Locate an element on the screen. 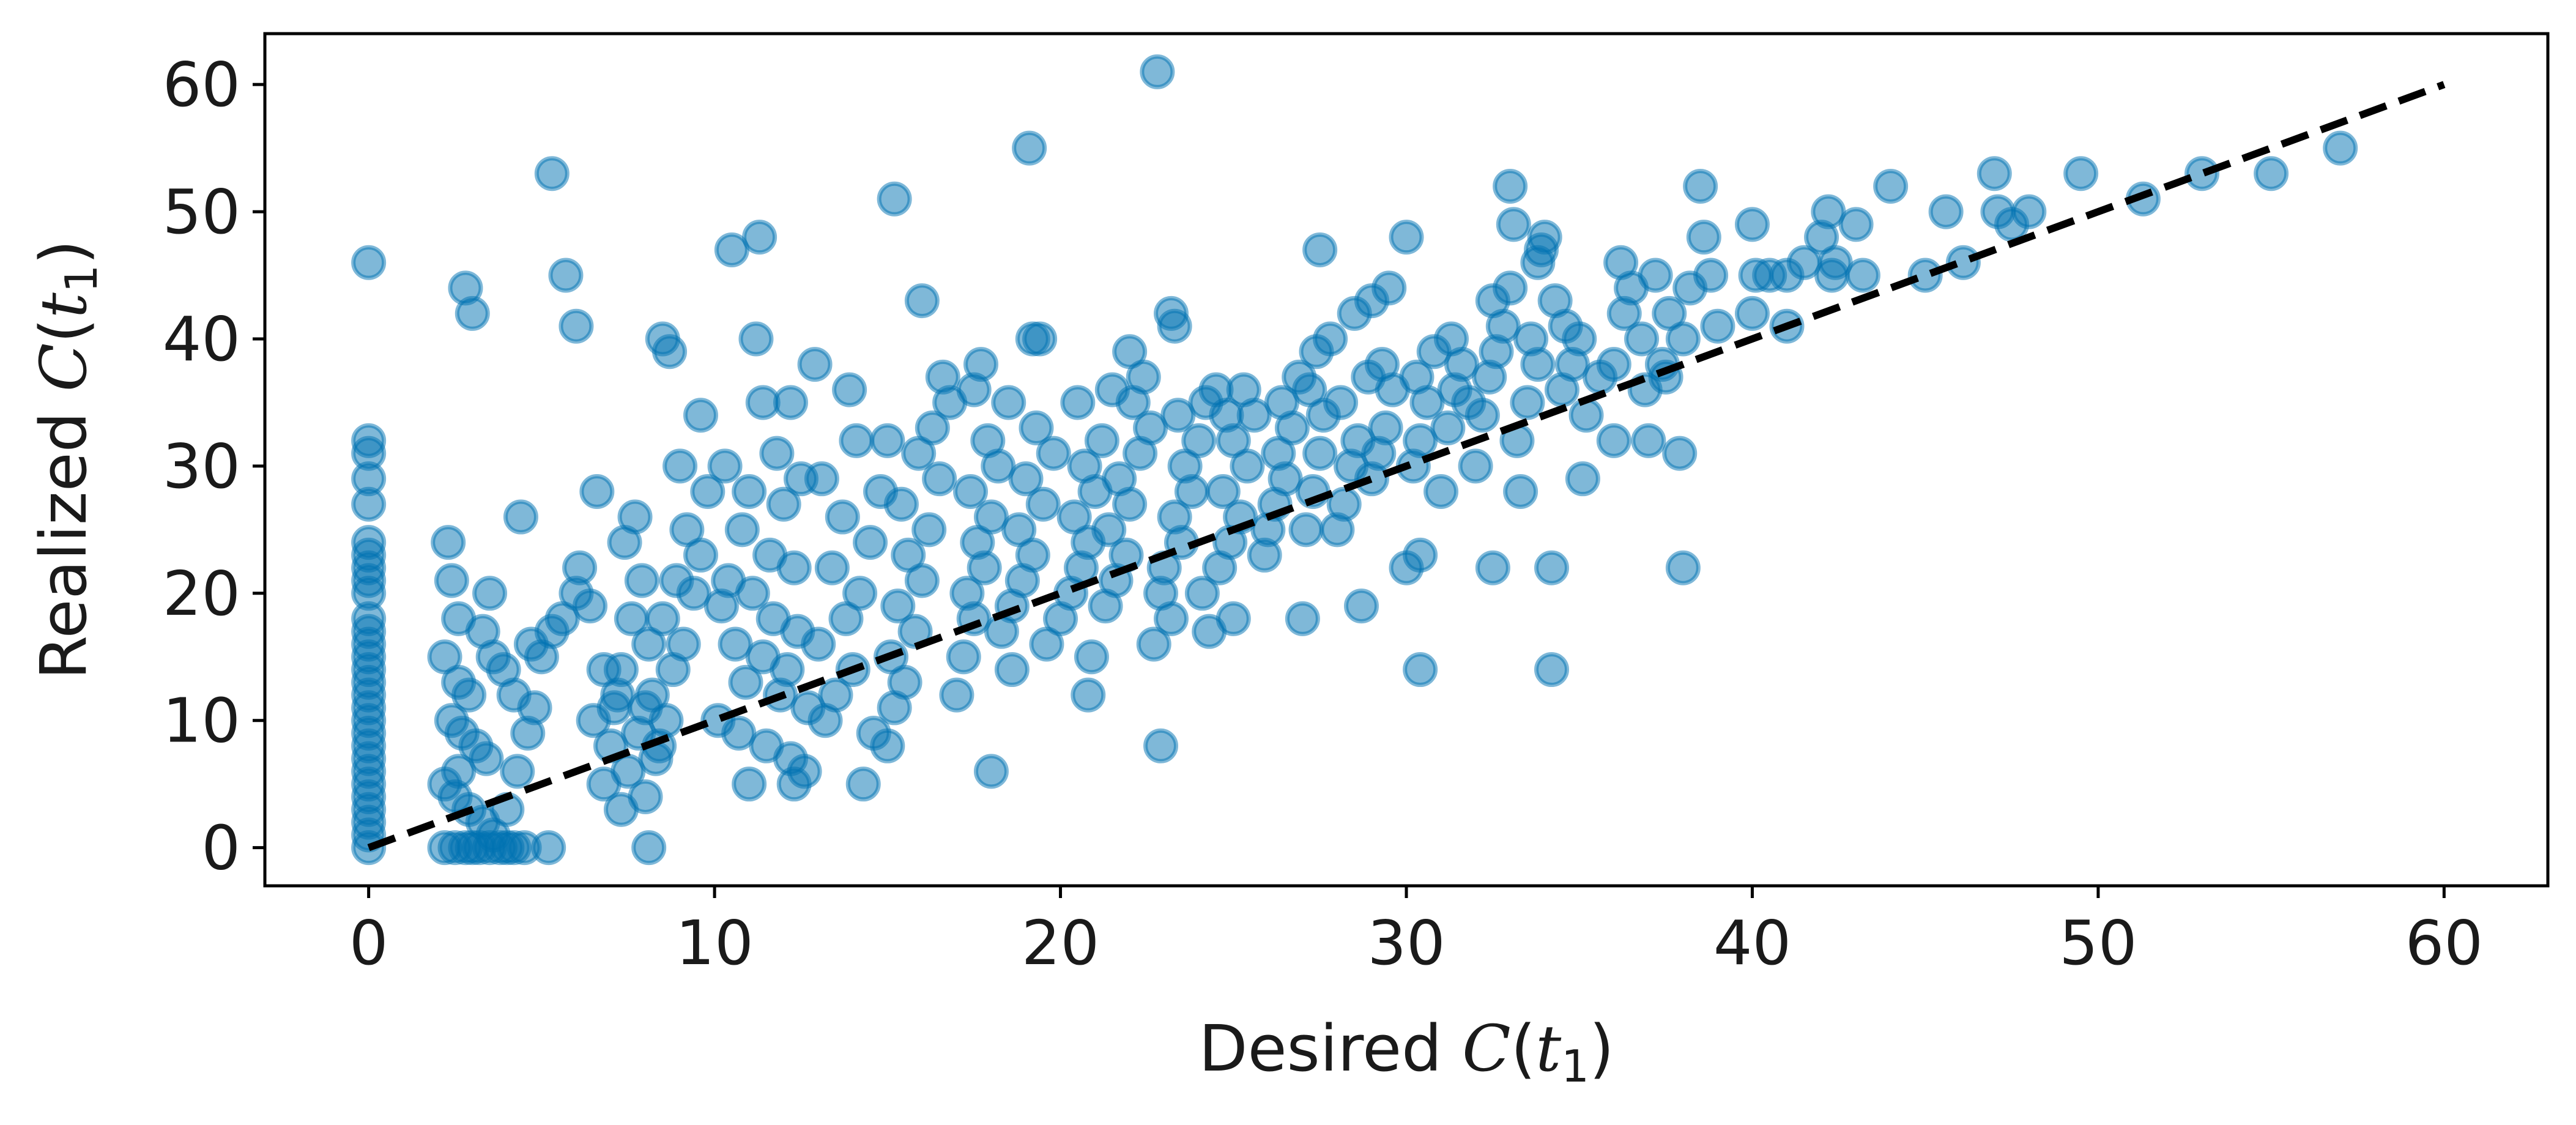  x-tick-label: 40 is located at coordinates (1752, 943).